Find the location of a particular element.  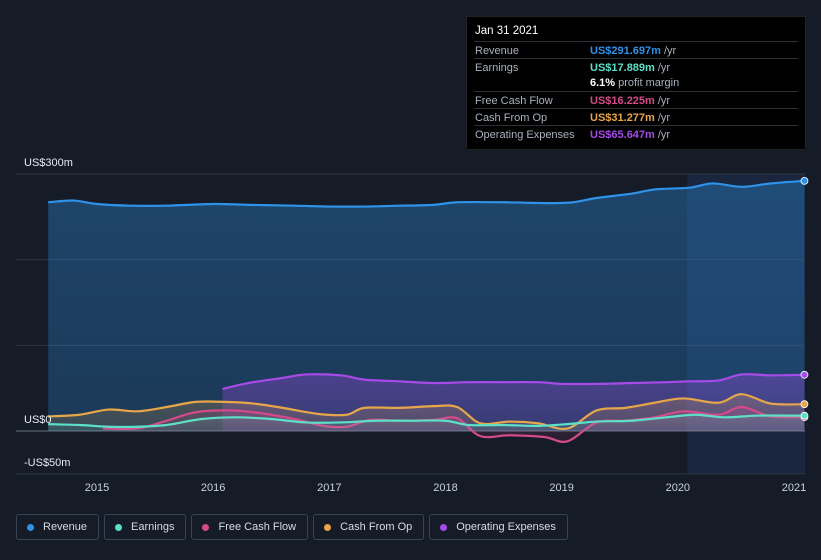

legend-item-operating-expenses: Operating Expenses is located at coordinates (498, 527).